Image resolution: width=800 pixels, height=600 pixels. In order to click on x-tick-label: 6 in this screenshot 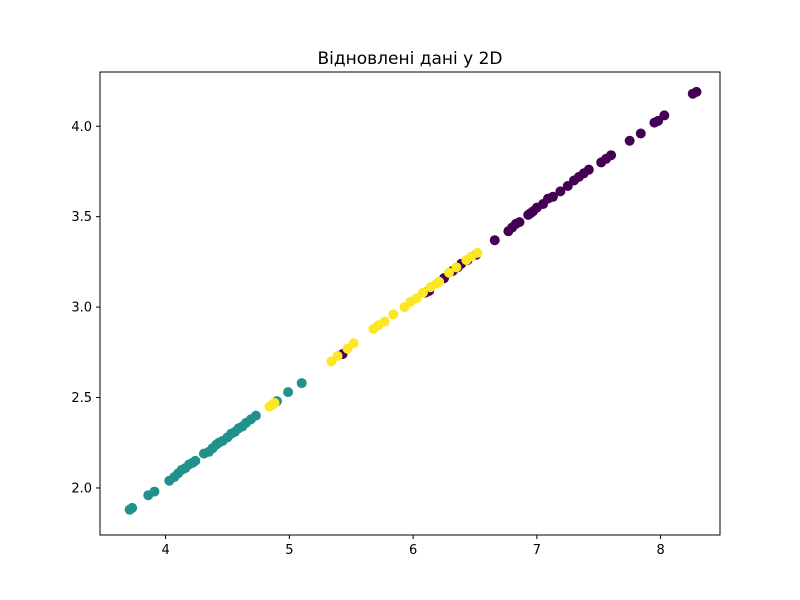, I will do `click(413, 550)`.